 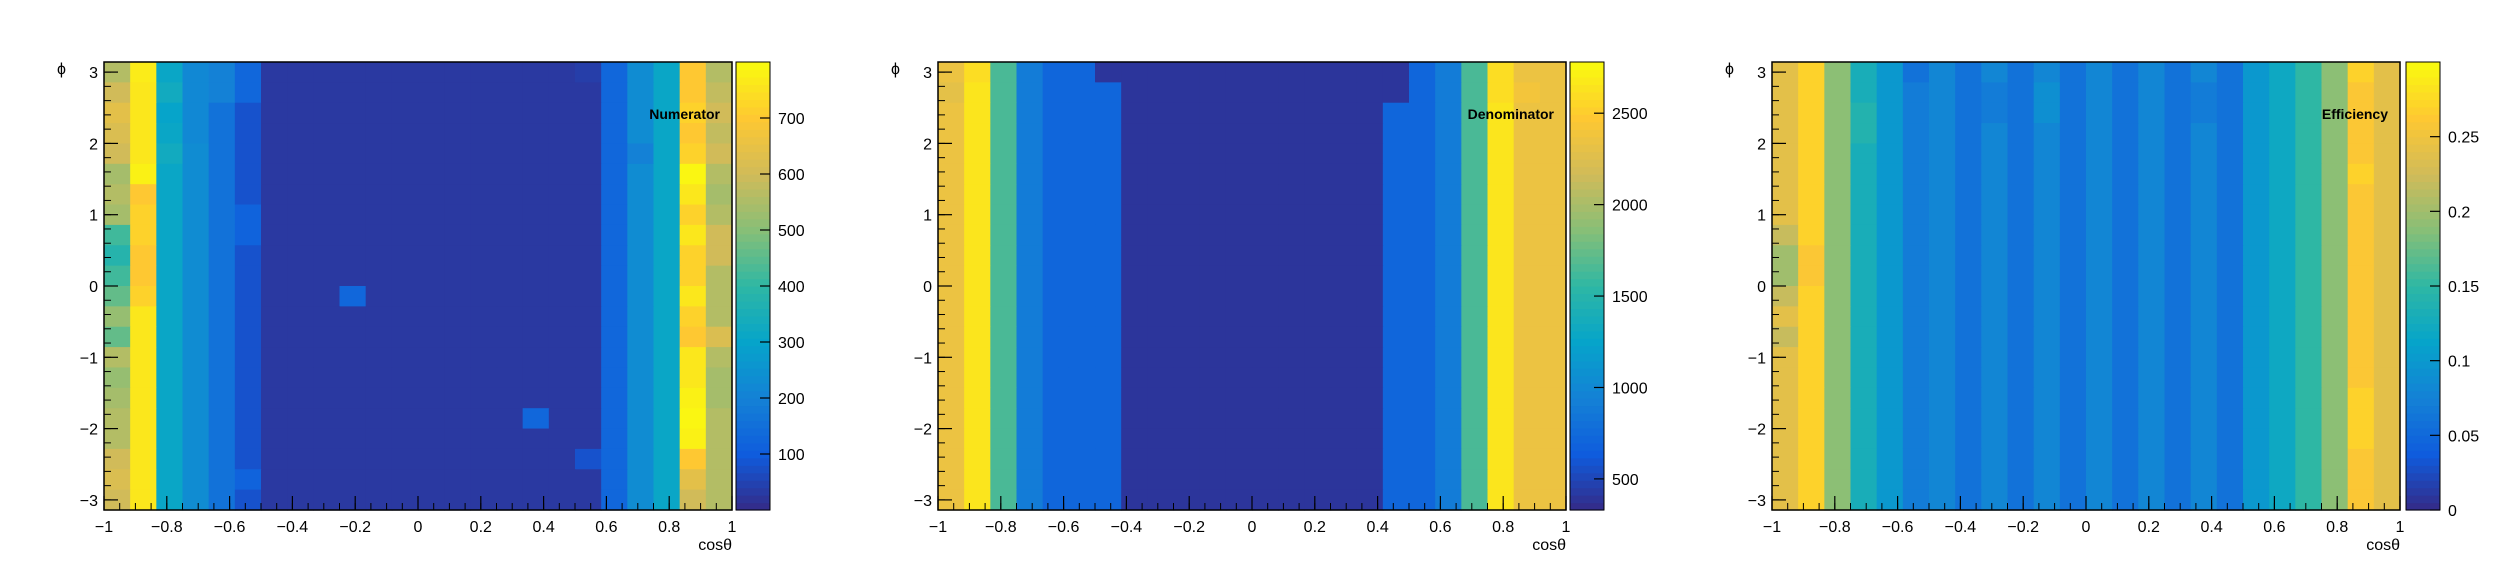 I want to click on x-axis-efficiency: −1 −0.8 −0.6 −0.4 −0.2 0 0.2 0.4 0.6 0.8 1, so click(x=2084, y=516).